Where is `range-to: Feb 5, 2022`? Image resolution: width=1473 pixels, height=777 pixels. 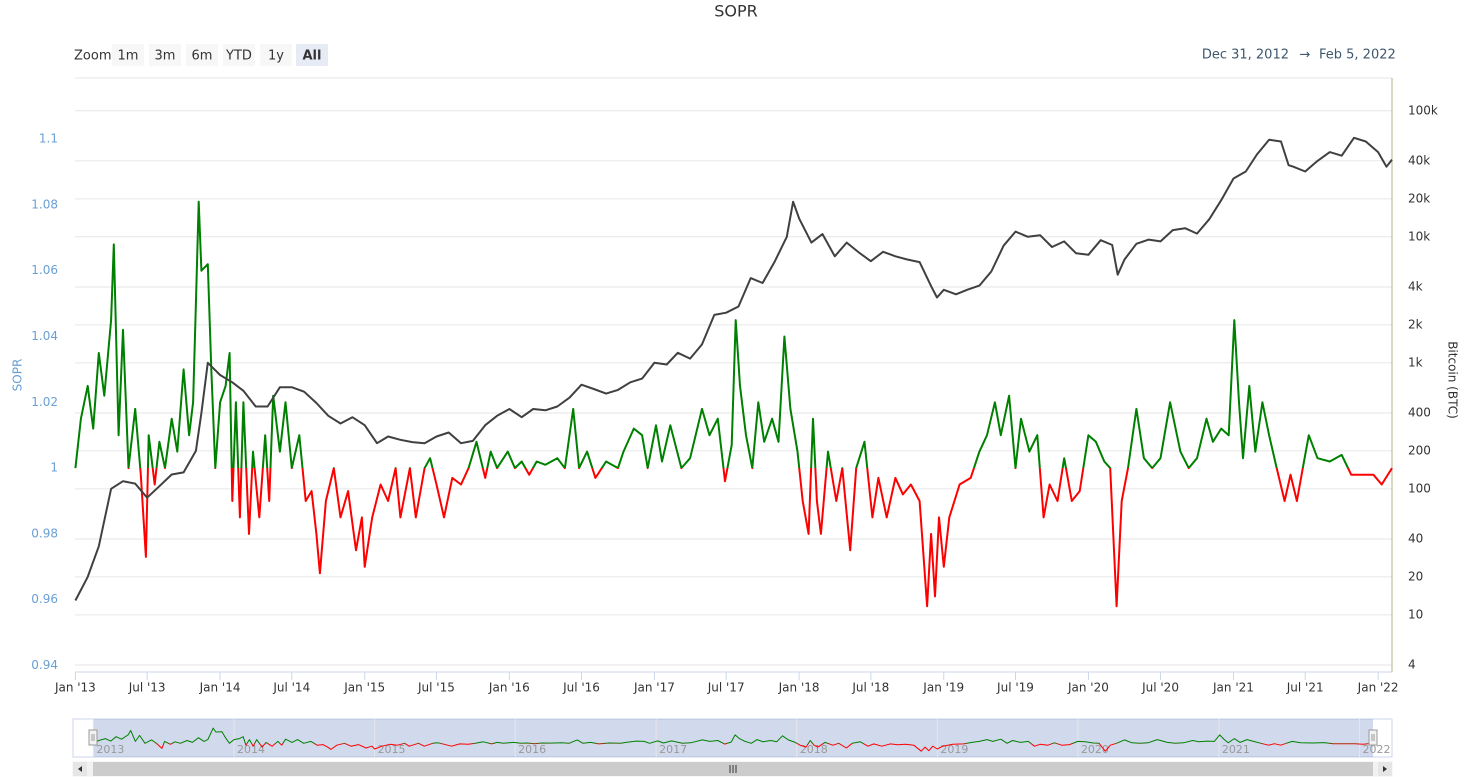
range-to: Feb 5, 2022 is located at coordinates (1357, 55).